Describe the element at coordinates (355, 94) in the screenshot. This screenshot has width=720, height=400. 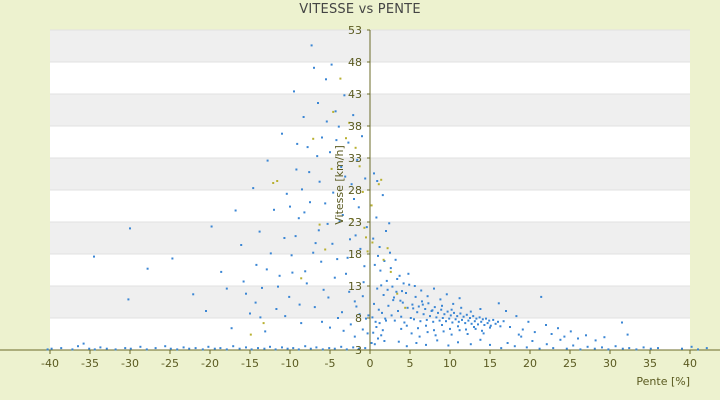
I see `y-tick-label: 43` at that location.